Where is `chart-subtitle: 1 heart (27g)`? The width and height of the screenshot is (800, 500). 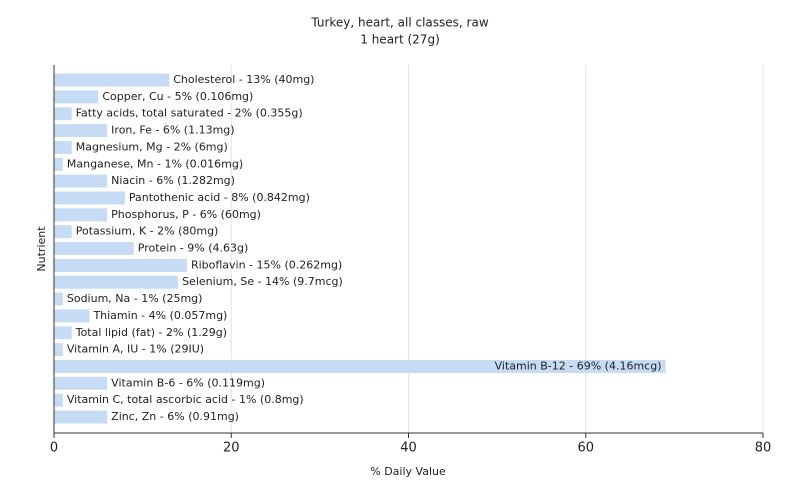
chart-subtitle: 1 heart (27g) is located at coordinates (400, 40).